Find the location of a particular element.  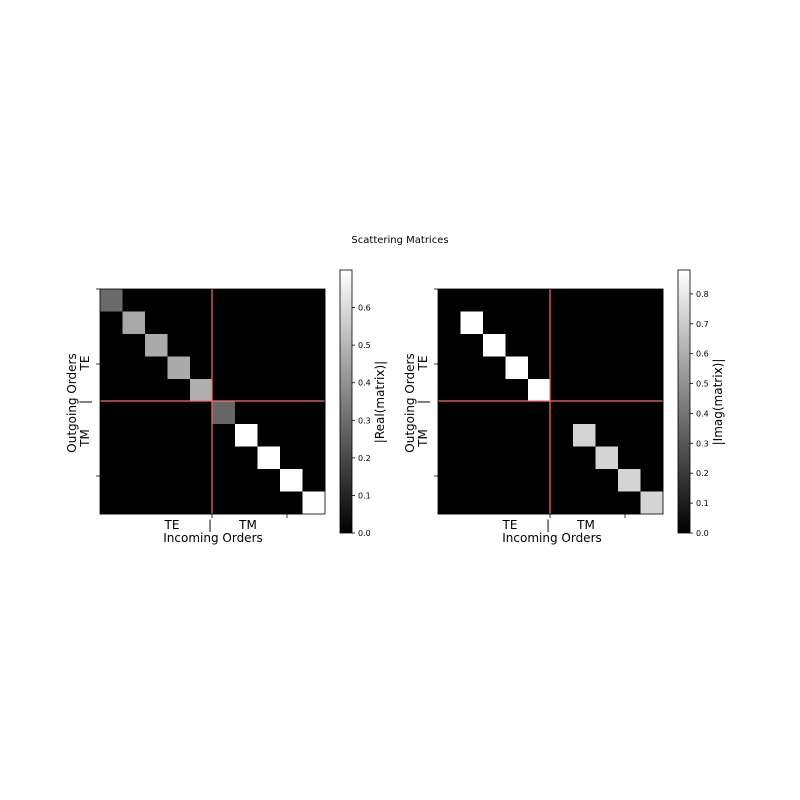

imag-colorbar-tick-label: 0.0 is located at coordinates (702, 533).